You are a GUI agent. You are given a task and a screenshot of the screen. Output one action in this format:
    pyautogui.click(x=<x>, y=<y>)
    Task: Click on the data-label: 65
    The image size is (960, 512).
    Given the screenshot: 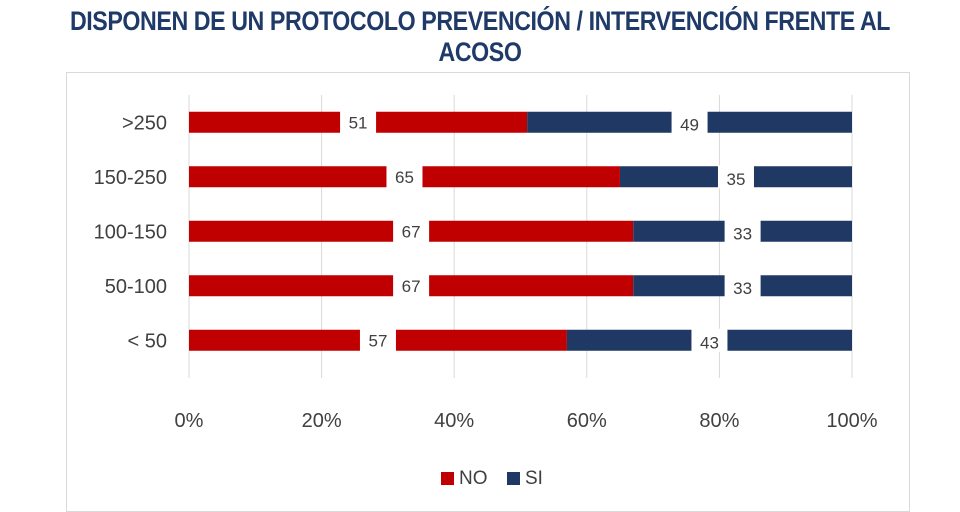 What is the action you would take?
    pyautogui.click(x=404, y=177)
    